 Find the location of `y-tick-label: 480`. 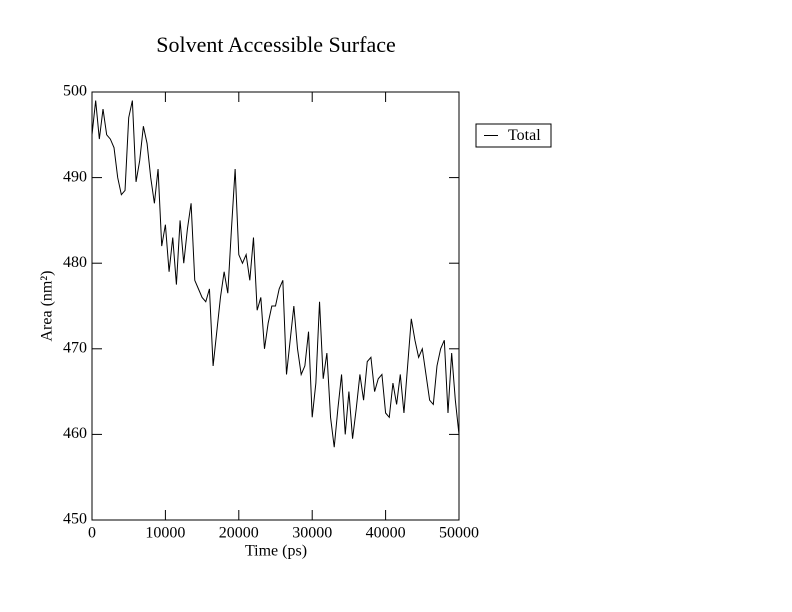

y-tick-label: 480 is located at coordinates (75, 262).